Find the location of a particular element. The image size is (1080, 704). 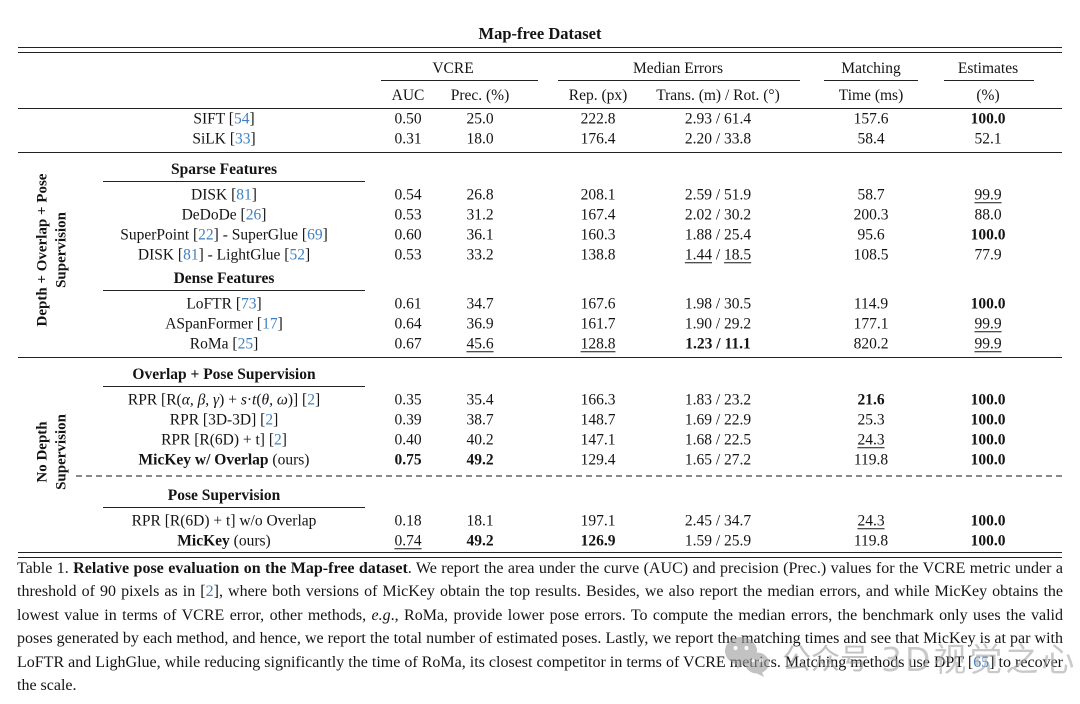

column-header-auc: AUC is located at coordinates (408, 95).